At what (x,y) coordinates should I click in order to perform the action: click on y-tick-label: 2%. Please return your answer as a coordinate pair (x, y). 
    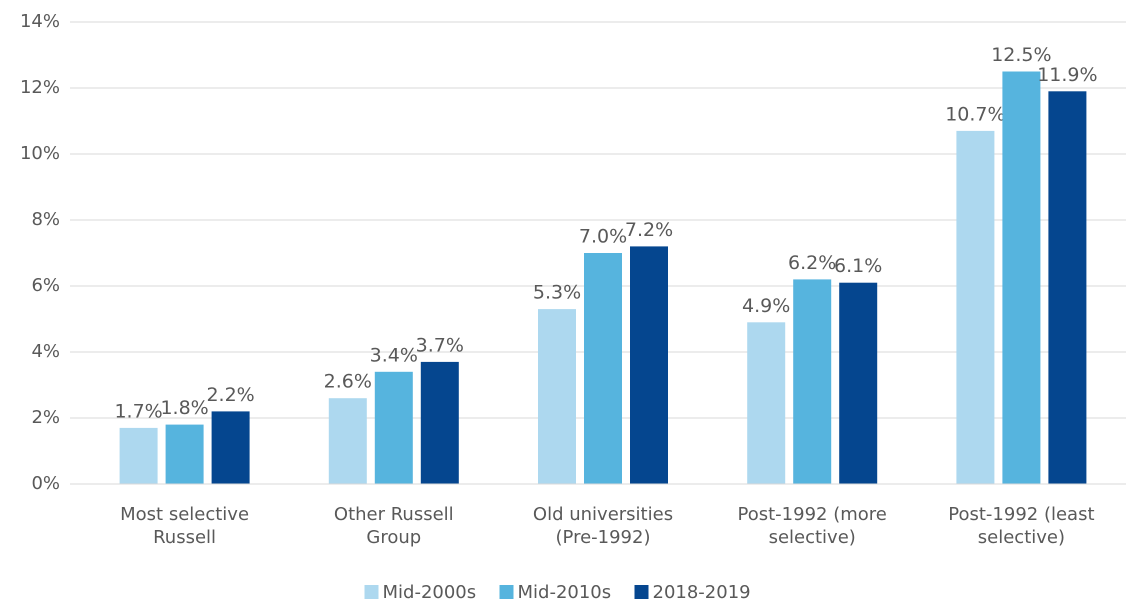
    Looking at the image, I should click on (45, 417).